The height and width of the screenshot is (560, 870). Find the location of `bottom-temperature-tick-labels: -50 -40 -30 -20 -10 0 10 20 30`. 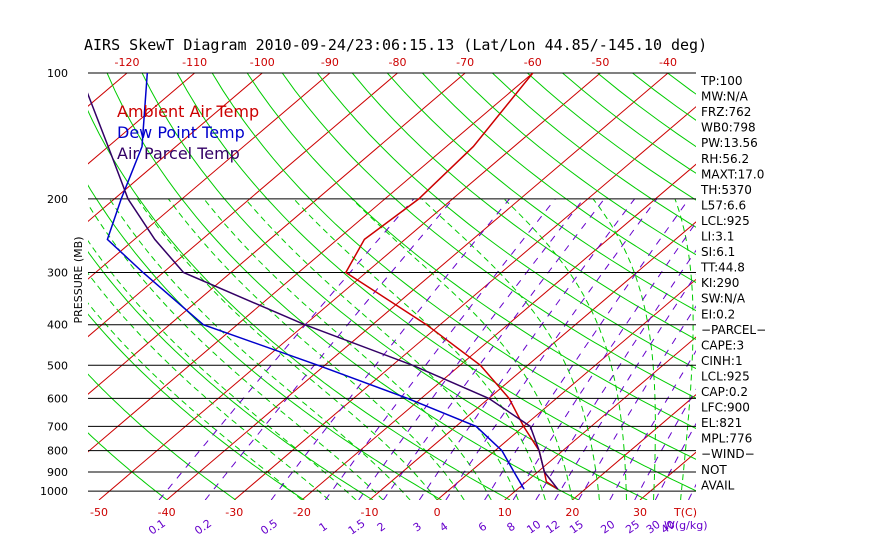

bottom-temperature-tick-labels: -50 -40 -30 -20 -10 0 10 20 30 is located at coordinates (368, 512).